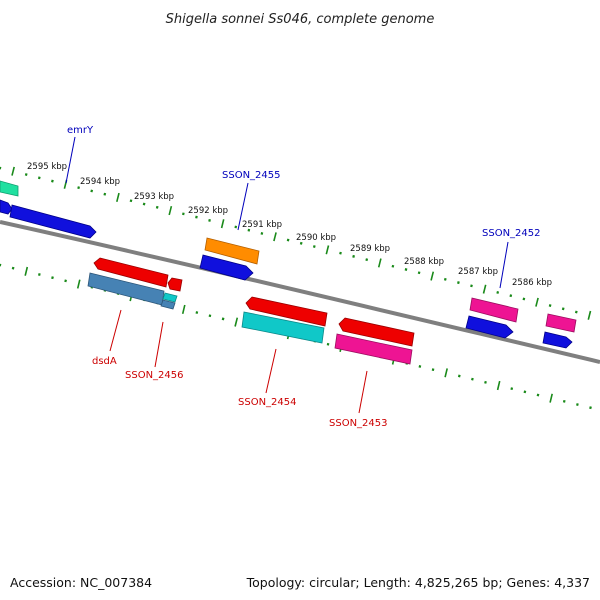 The width and height of the screenshot is (600, 600). I want to click on kbp-label: 2594 kbp, so click(100, 182).